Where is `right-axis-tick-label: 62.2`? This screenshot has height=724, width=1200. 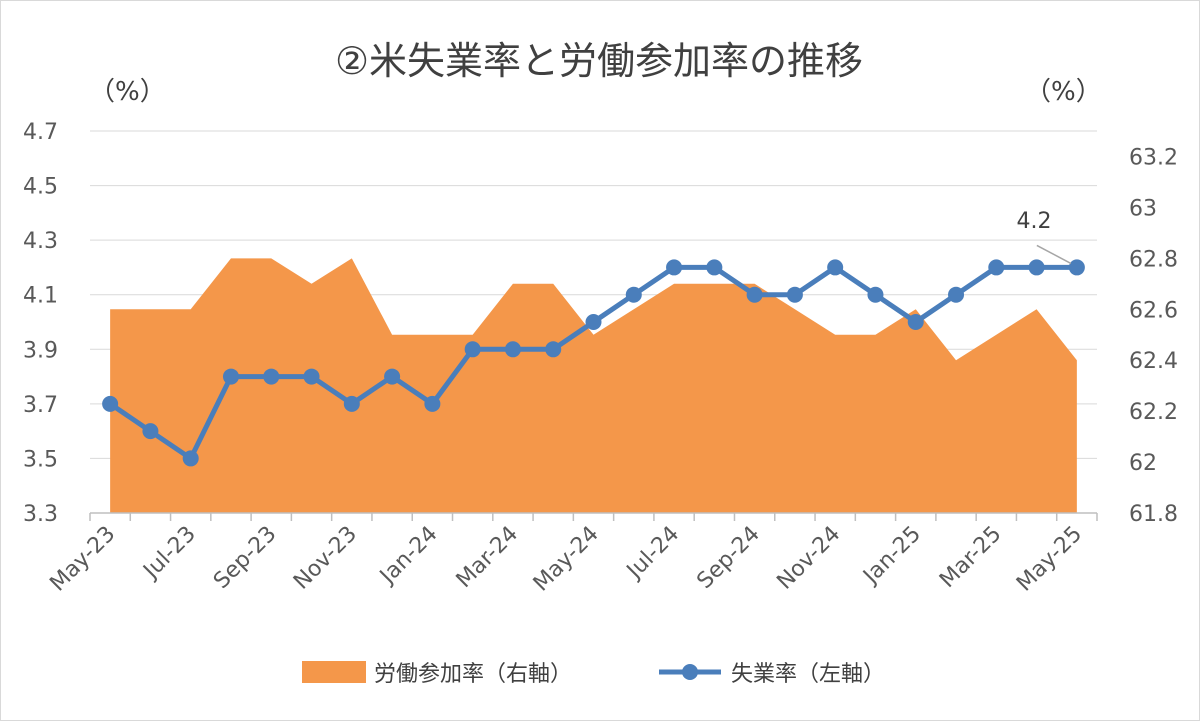
right-axis-tick-label: 62.2 is located at coordinates (1153, 412).